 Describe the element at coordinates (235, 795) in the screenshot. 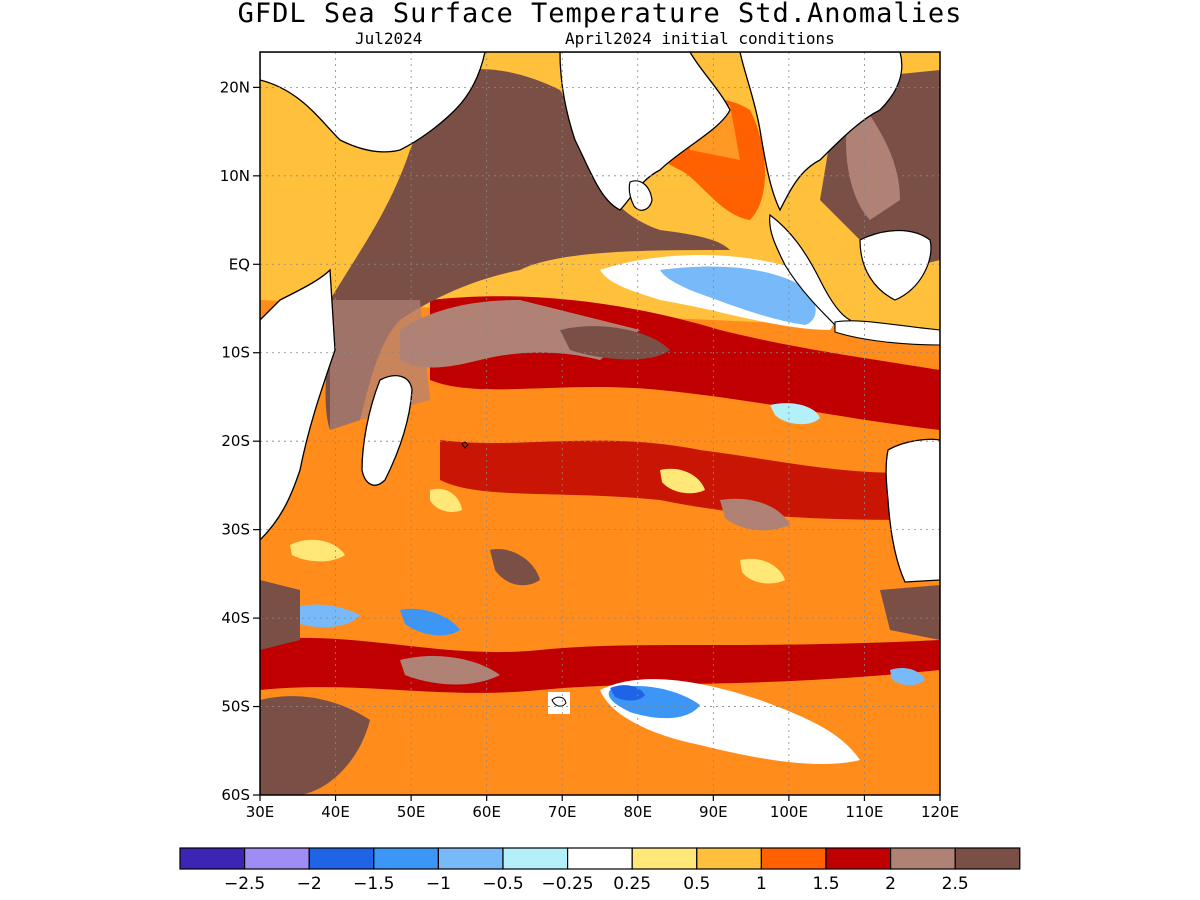

I see `lat-tick-label: 60S` at that location.